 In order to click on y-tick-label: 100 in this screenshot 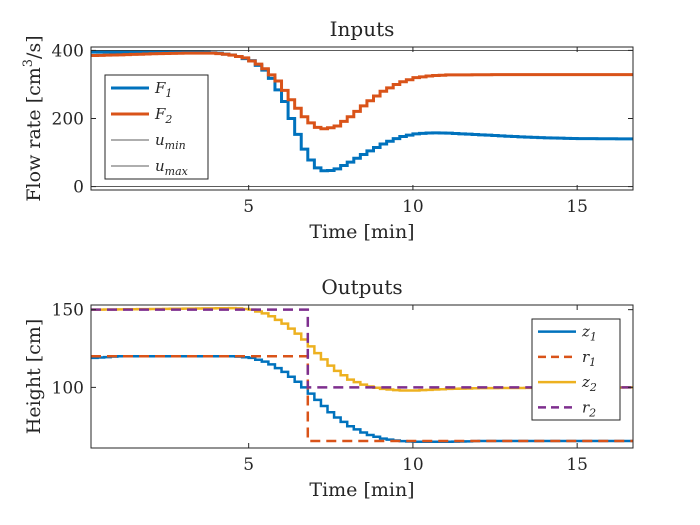, I will do `click(68, 388)`.